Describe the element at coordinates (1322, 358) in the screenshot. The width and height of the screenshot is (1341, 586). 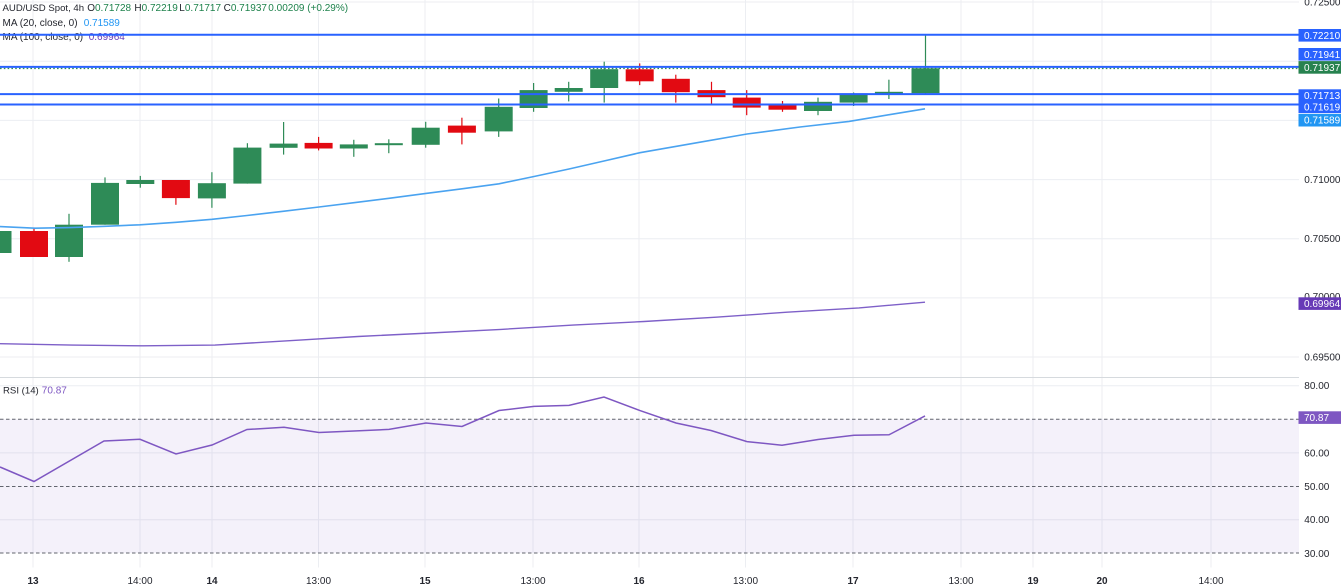
I see `svg-text: 0.69500` at that location.